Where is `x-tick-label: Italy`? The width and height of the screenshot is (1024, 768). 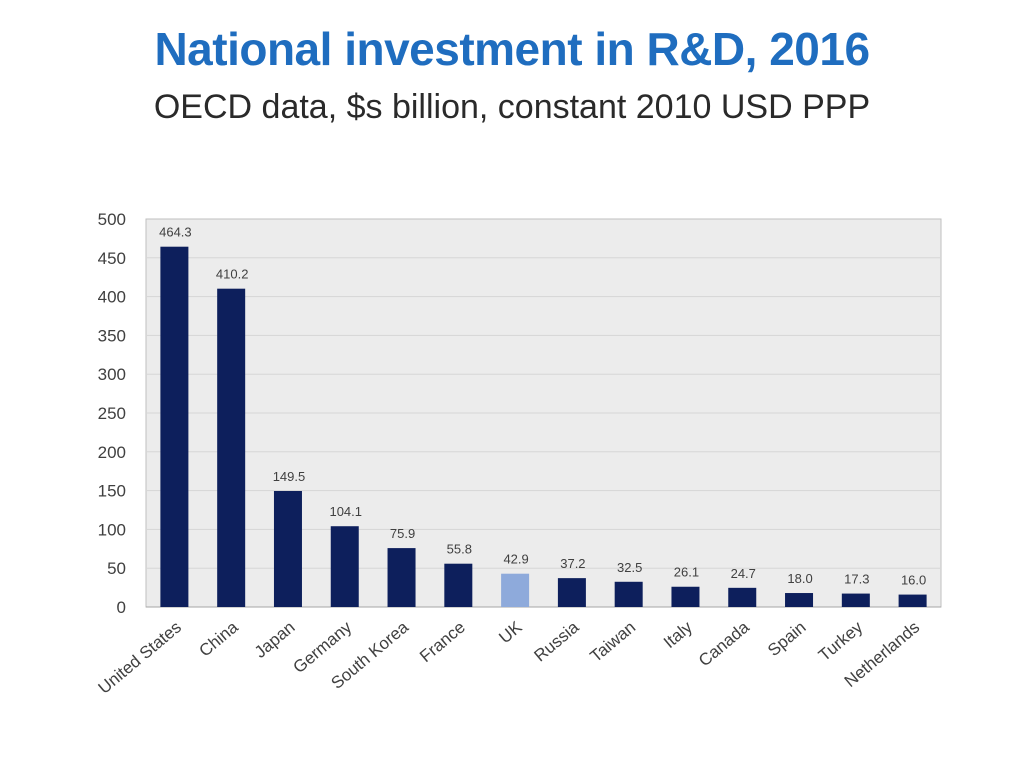
x-tick-label: Italy is located at coordinates (678, 634).